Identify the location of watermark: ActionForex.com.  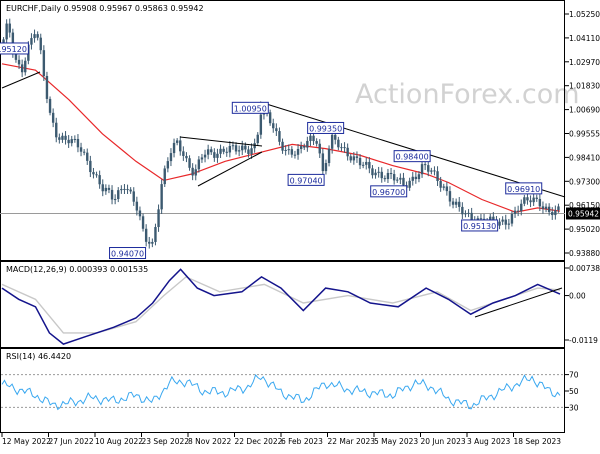
(467, 94).